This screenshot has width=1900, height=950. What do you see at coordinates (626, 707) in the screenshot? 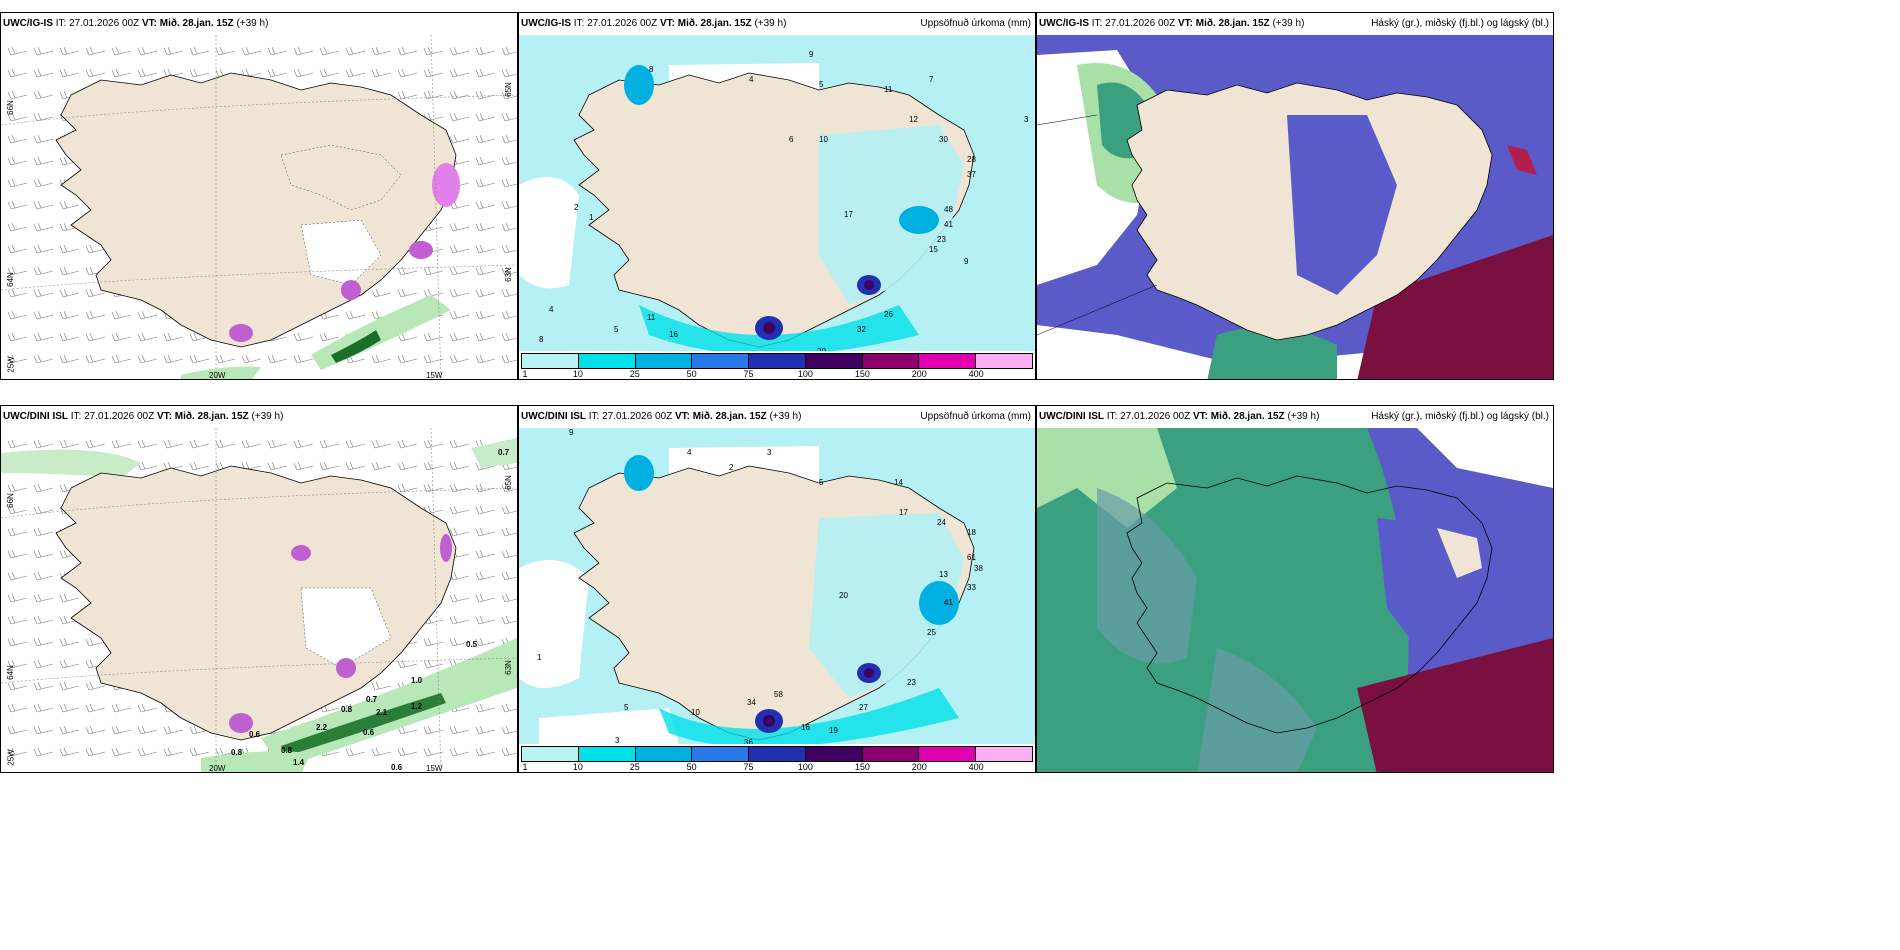
I see `precip-value: 5` at bounding box center [626, 707].